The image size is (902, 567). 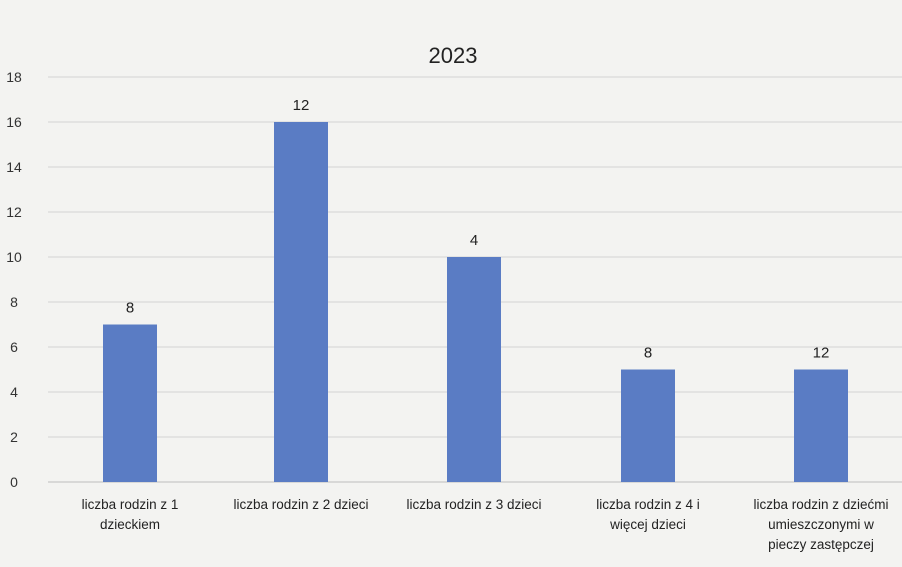 I want to click on y-tick-label-6: 6, so click(x=14, y=347).